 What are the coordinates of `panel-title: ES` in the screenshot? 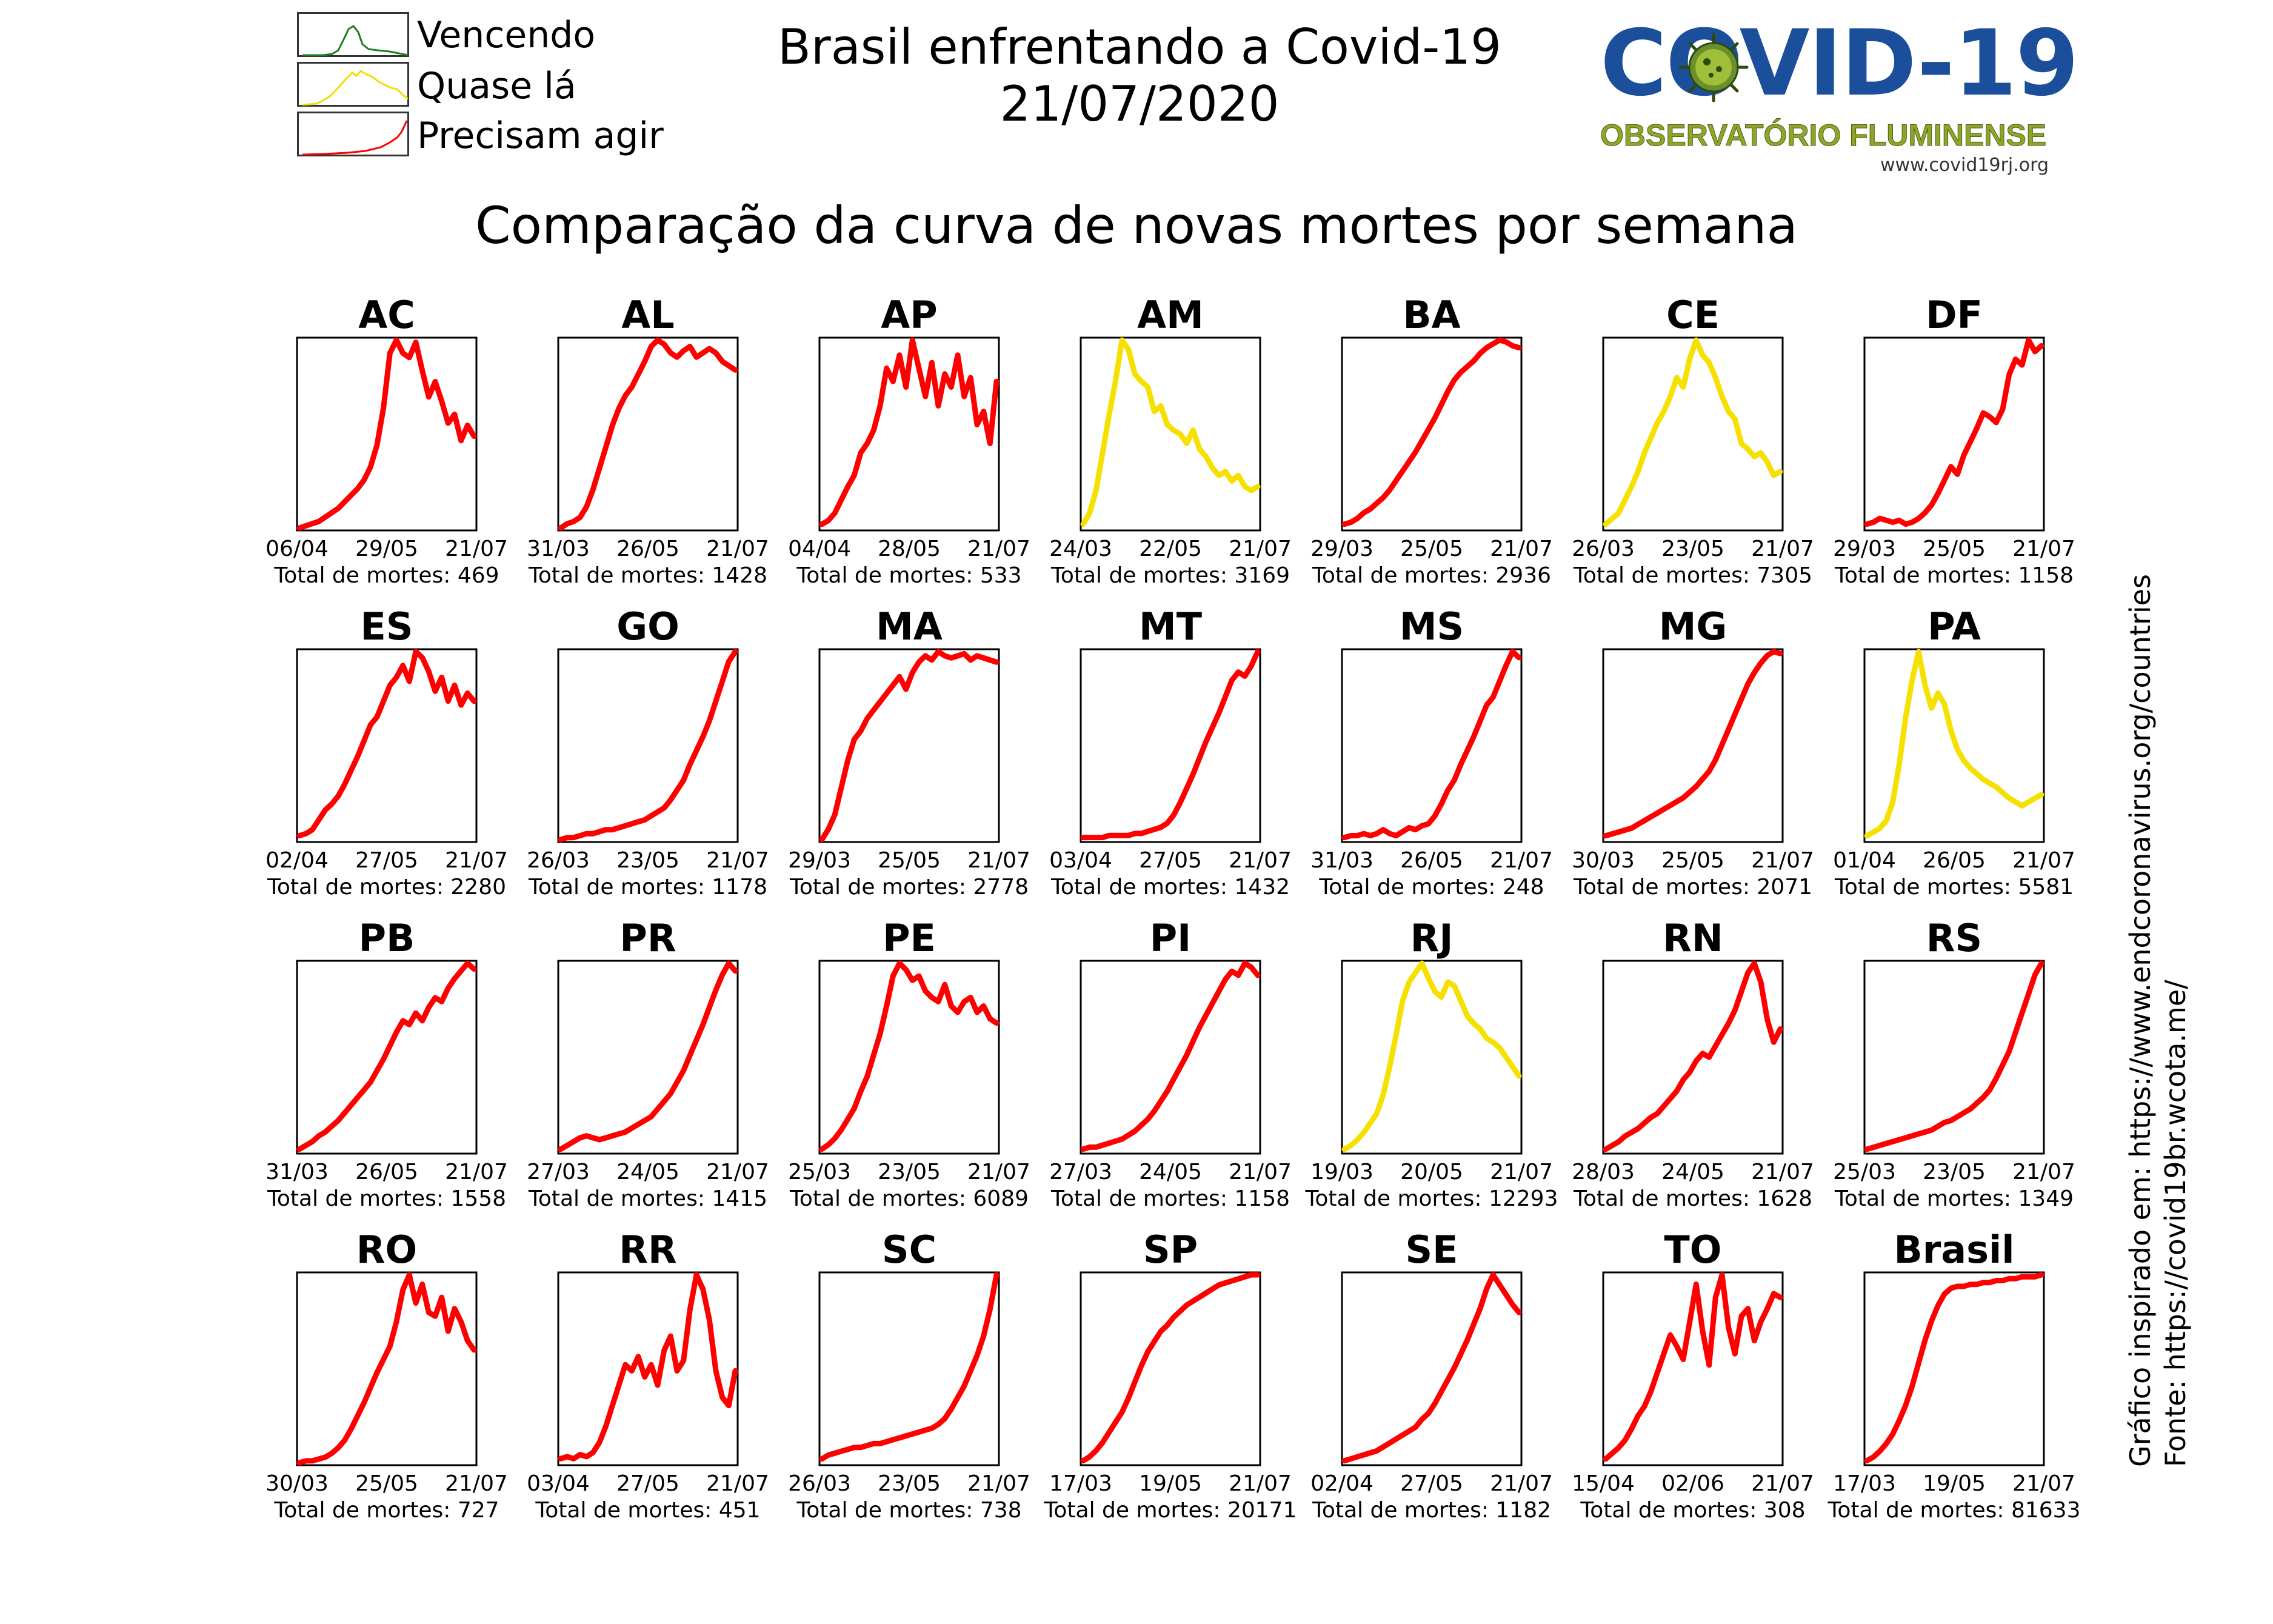 It's located at (386, 626).